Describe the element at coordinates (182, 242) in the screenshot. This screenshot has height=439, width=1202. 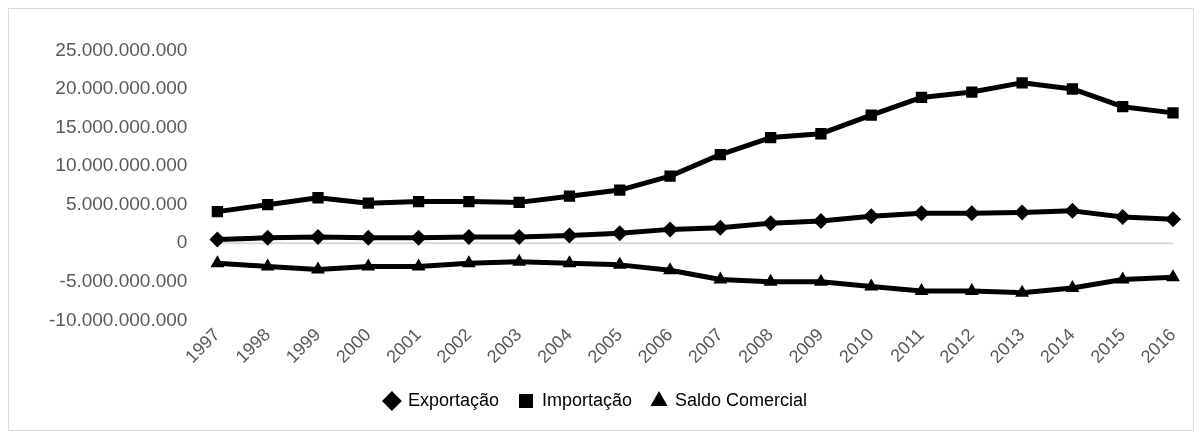
I see `y-tick-label: 0` at that location.